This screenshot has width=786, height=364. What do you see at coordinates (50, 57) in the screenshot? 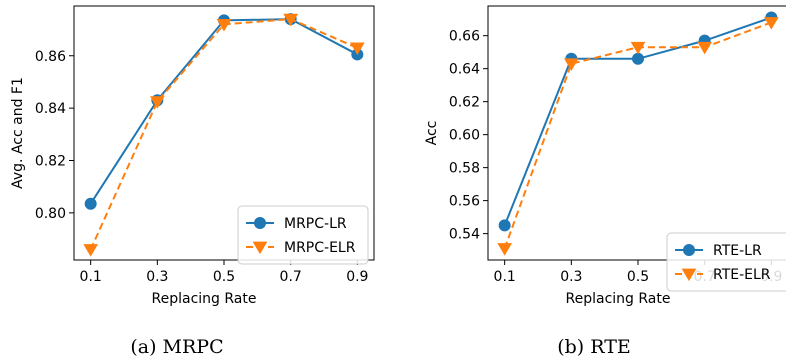
I see `y-tick-label: 0.86` at bounding box center [50, 57].